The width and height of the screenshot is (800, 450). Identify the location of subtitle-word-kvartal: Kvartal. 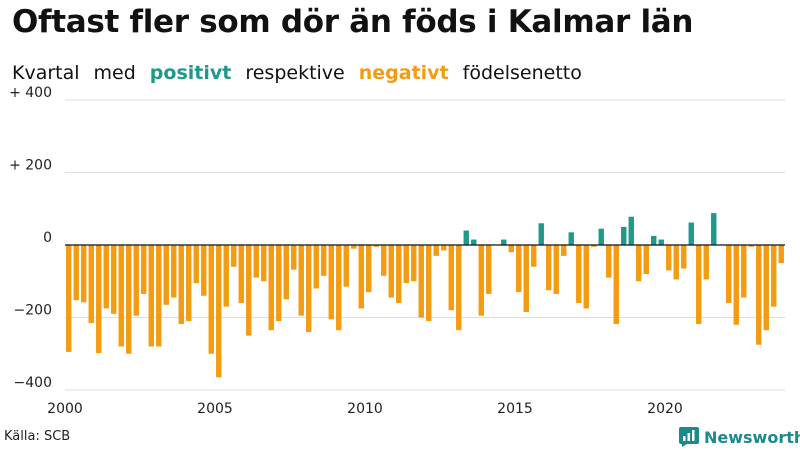
(46, 73).